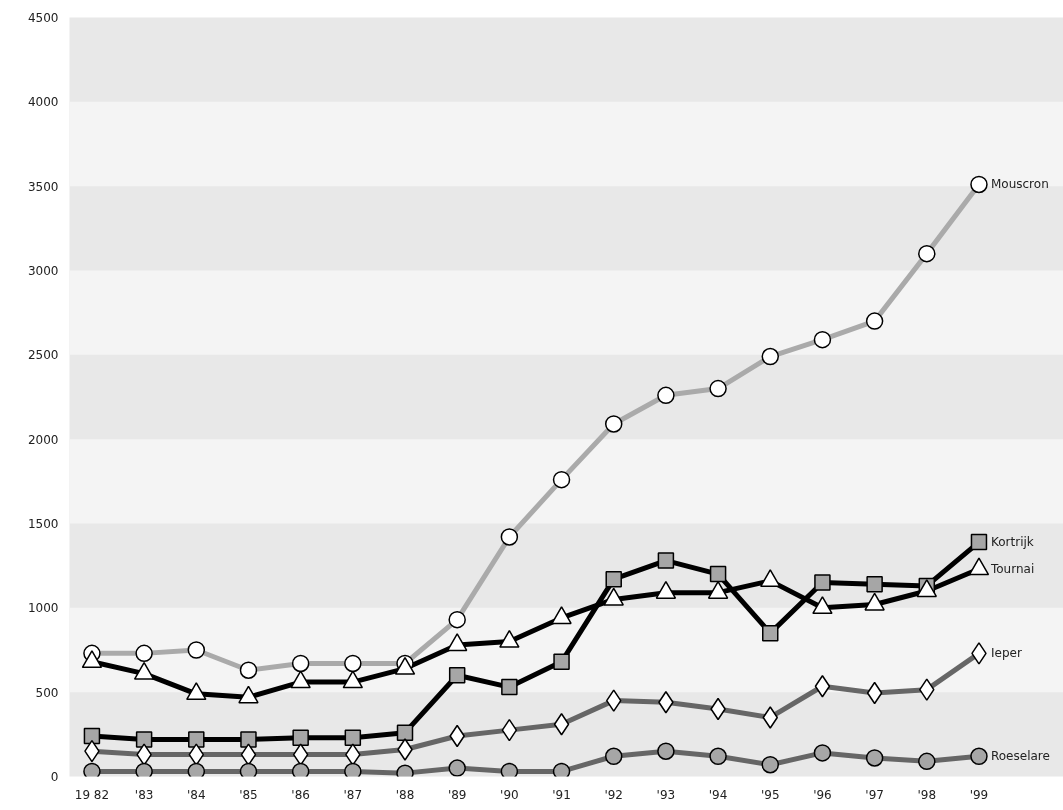  Describe the element at coordinates (43, 102) in the screenshot. I see `y-tick-label: 4000` at that location.